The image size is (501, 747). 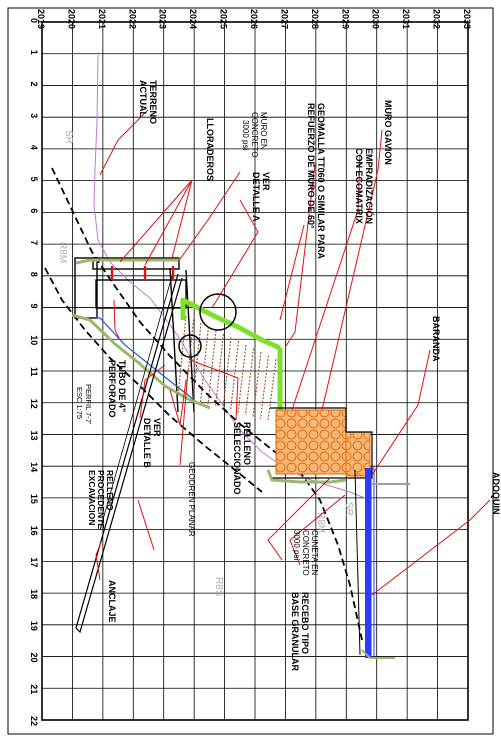 I want to click on elevation-tick-label: 2024, so click(x=193, y=19).